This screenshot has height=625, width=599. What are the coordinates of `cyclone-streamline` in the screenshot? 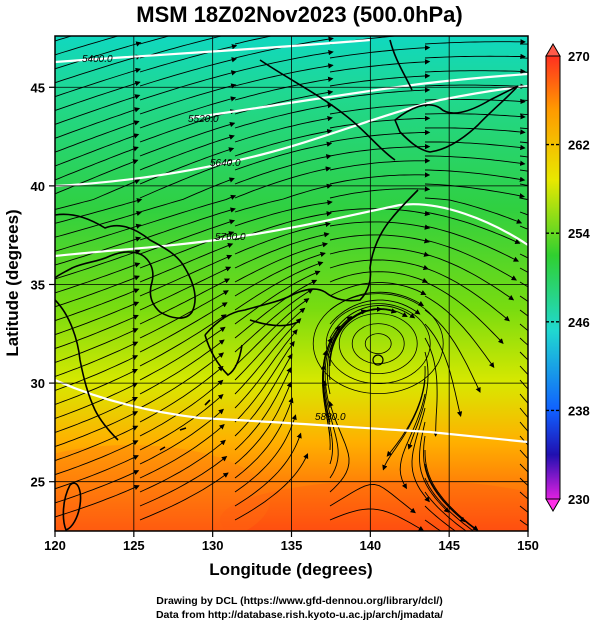 It's located at (378, 344).